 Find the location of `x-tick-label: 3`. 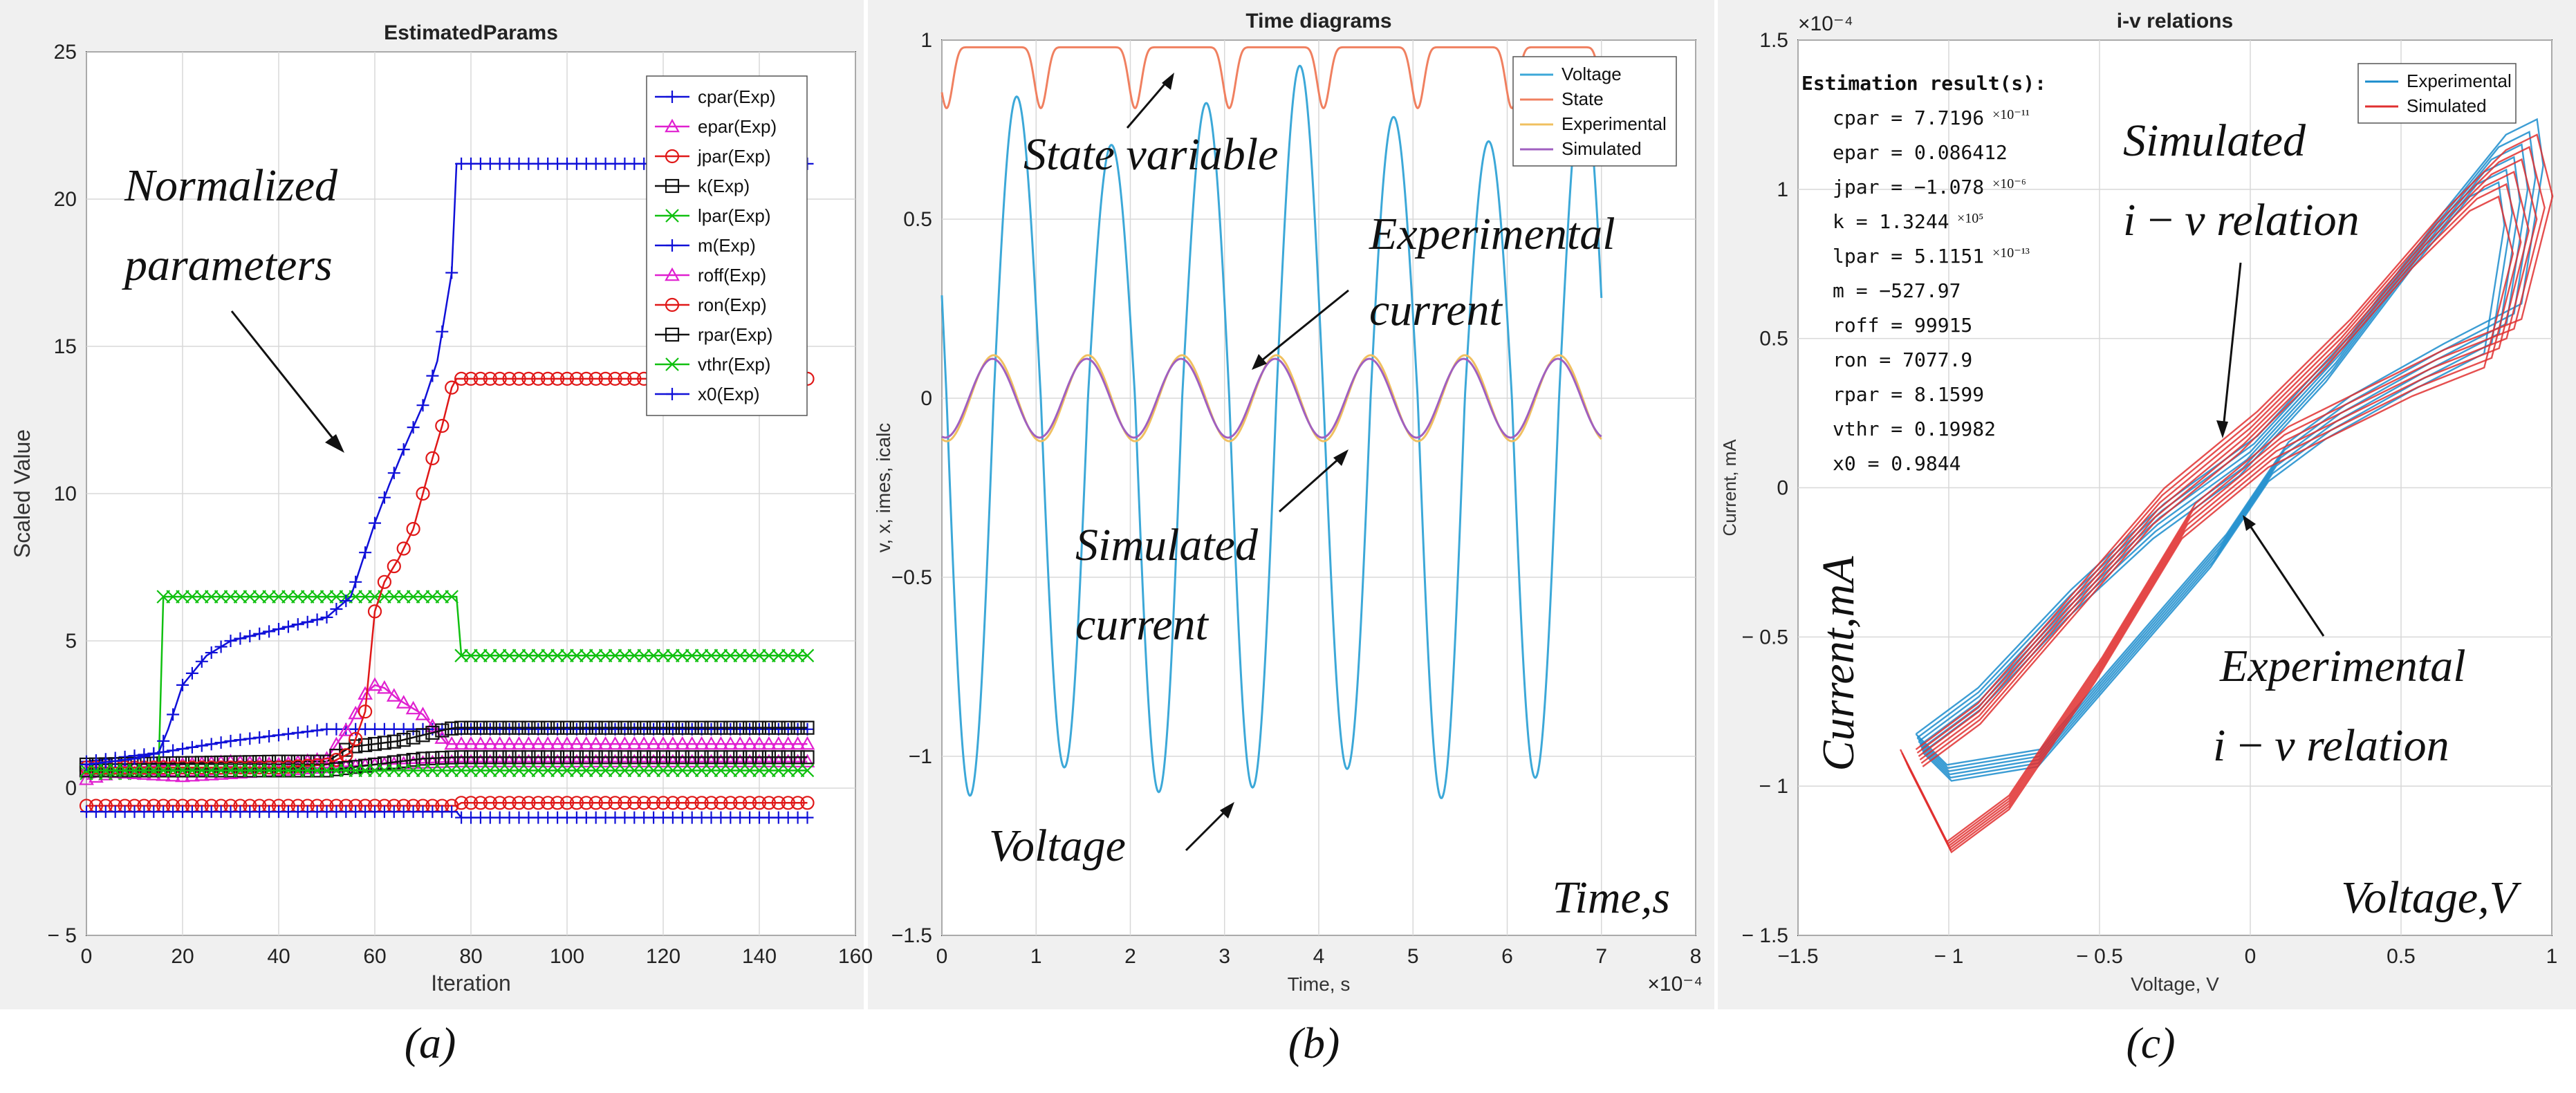

x-tick-label: 3 is located at coordinates (1224, 956).